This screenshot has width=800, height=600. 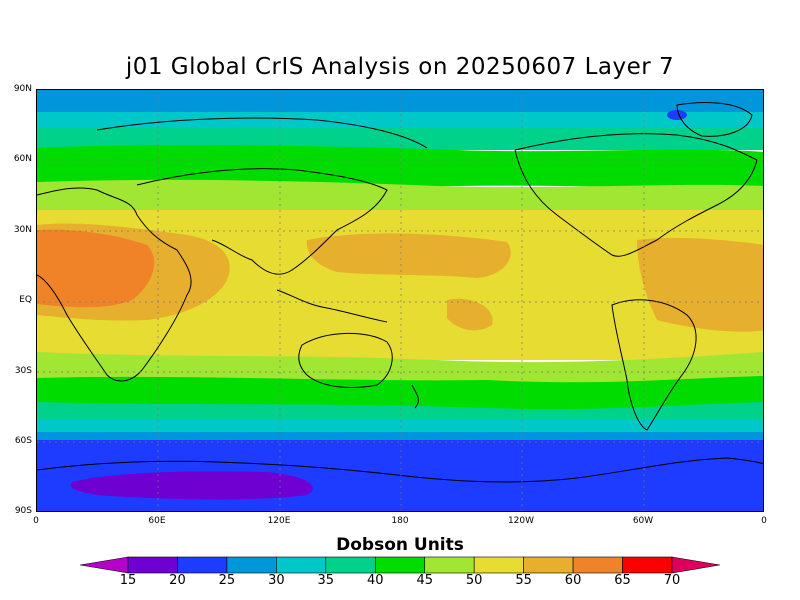 What do you see at coordinates (114, 284) in the screenshot?
I see `coast-africa-europe` at bounding box center [114, 284].